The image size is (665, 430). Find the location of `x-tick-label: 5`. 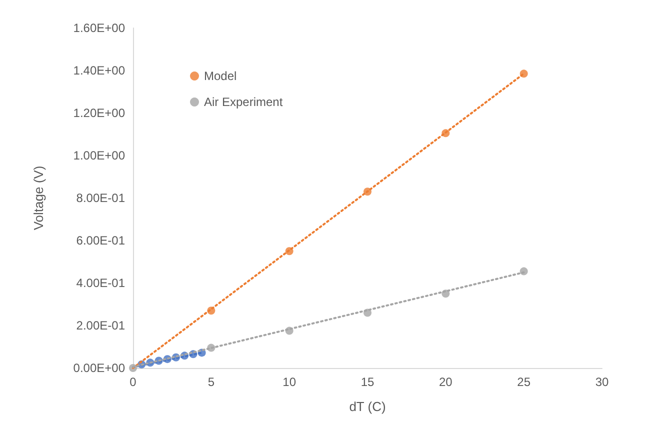

x-tick-label: 5 is located at coordinates (211, 382).